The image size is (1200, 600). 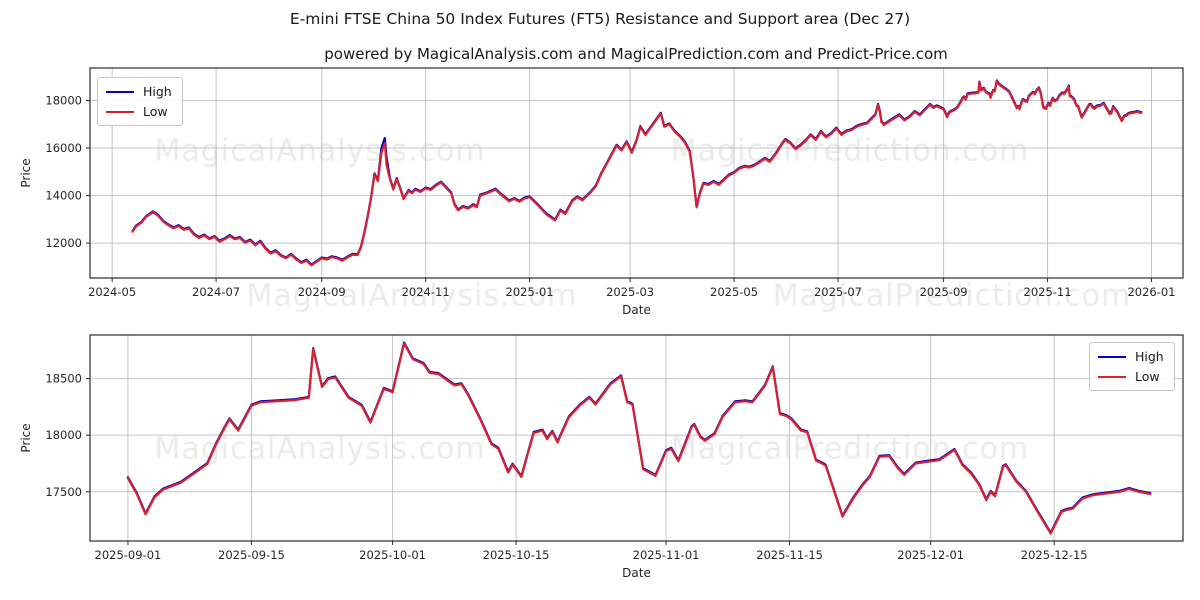 I want to click on legend-top-chart: High Low, so click(x=140, y=101).